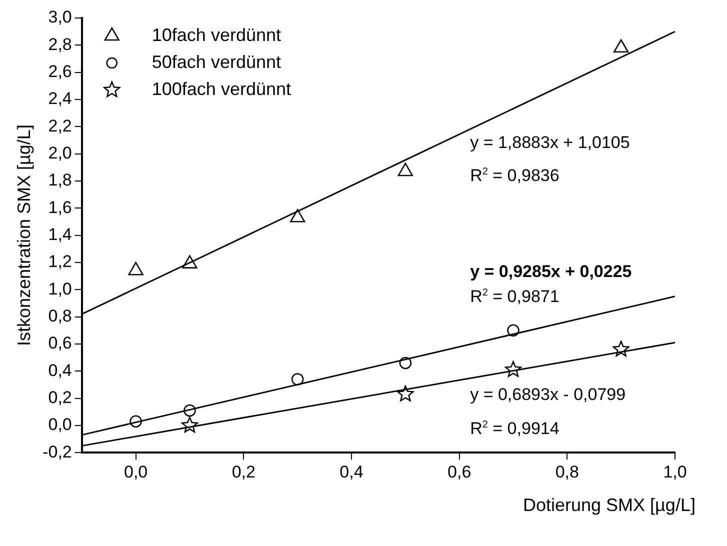  What do you see at coordinates (60, 370) in the screenshot?
I see `y-tick-label: 0,4` at bounding box center [60, 370].